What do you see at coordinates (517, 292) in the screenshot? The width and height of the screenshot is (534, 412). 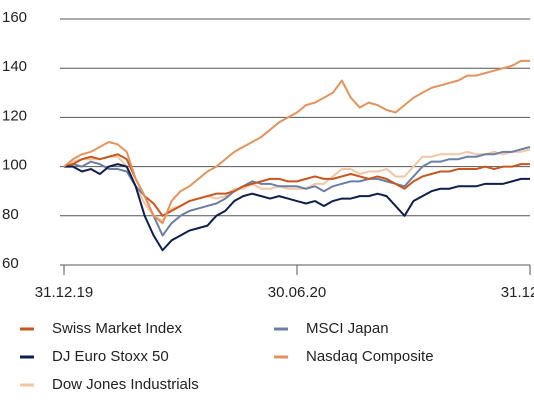 I see `x-tick-label: 31.12.20` at bounding box center [517, 292].